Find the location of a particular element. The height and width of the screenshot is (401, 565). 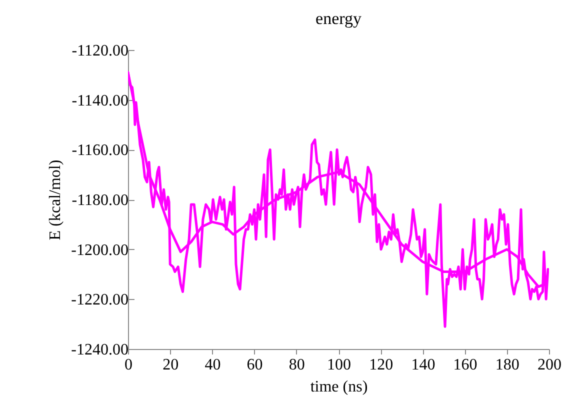

x-tick-label: 120 is located at coordinates (381, 365).